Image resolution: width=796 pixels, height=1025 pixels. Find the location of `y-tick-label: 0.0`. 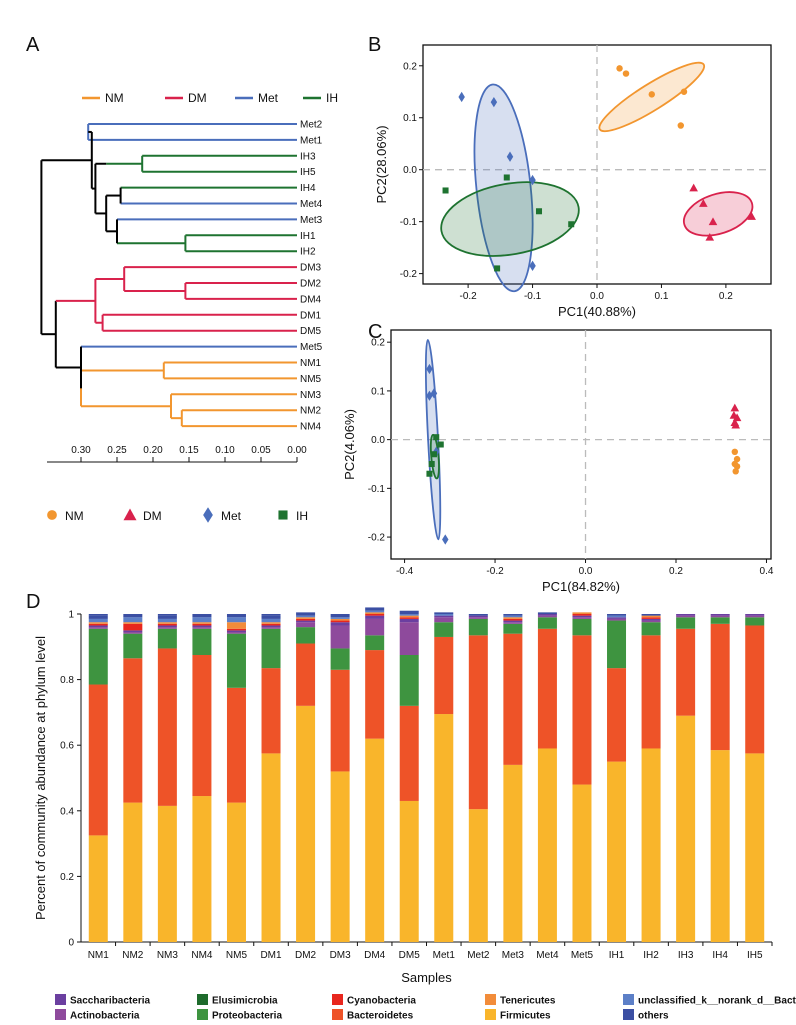

y-tick-label: 0.0 is located at coordinates (410, 170).